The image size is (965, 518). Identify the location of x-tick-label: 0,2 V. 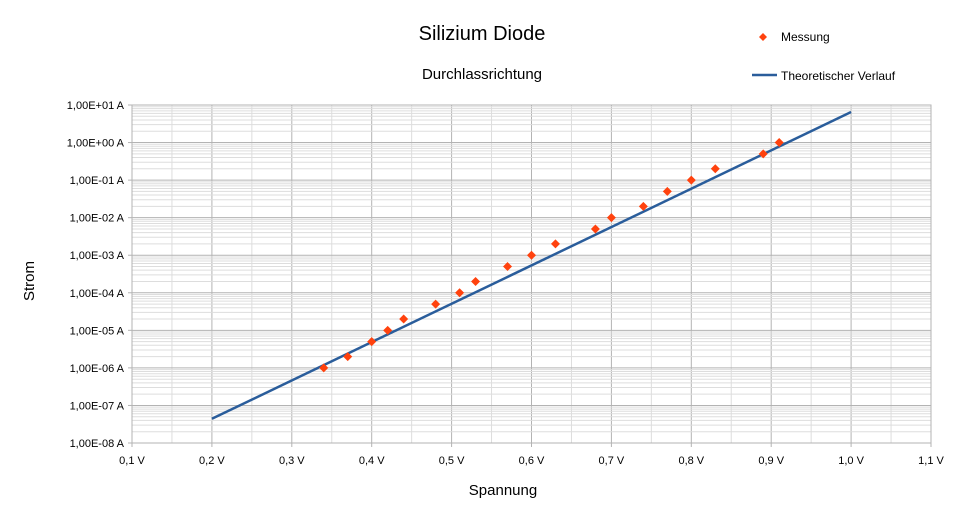
(212, 461).